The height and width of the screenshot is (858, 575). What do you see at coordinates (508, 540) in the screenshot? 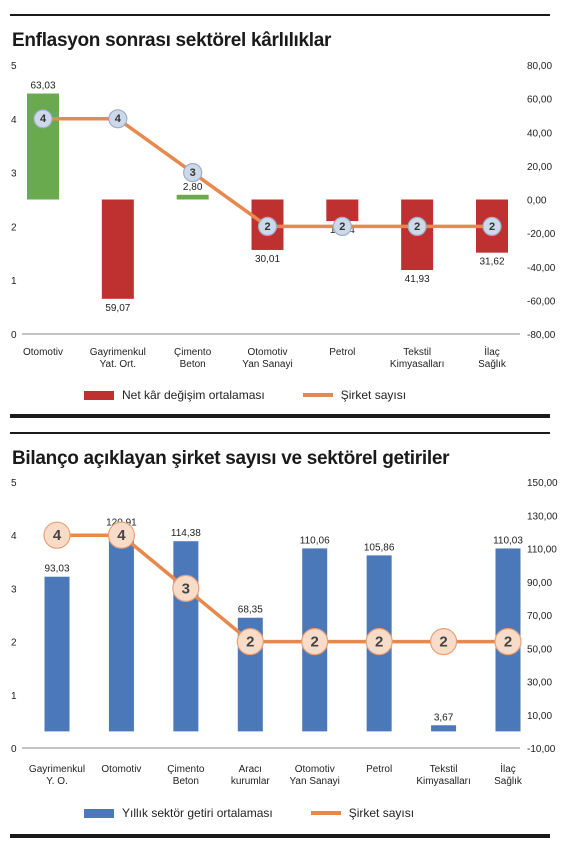
I see `chart-2-bar-label: 110,03` at bounding box center [508, 540].